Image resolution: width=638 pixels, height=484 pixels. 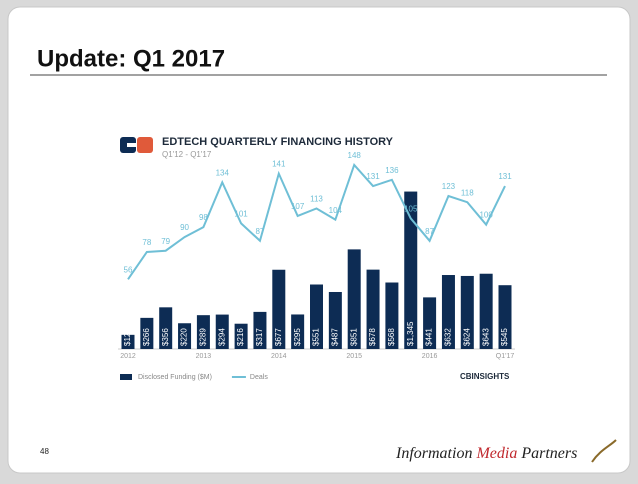 What do you see at coordinates (334, 337) in the screenshot?
I see `bar-value-label: $487` at bounding box center [334, 337].